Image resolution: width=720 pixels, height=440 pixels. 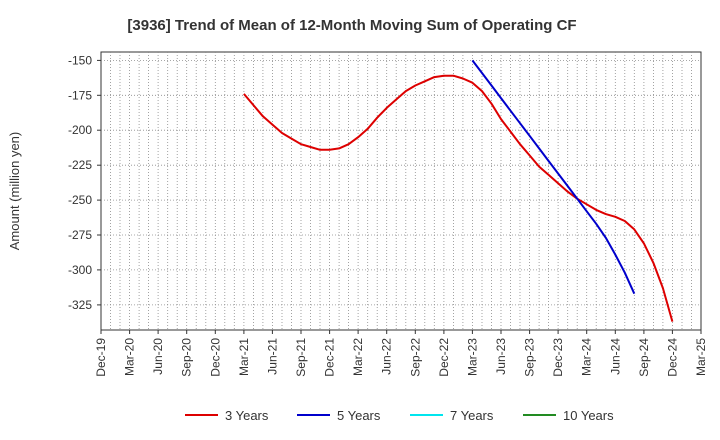 What do you see at coordinates (399, 415) in the screenshot?
I see `legend: 3 Years 5 Years 7 Years 10 Years` at bounding box center [399, 415].